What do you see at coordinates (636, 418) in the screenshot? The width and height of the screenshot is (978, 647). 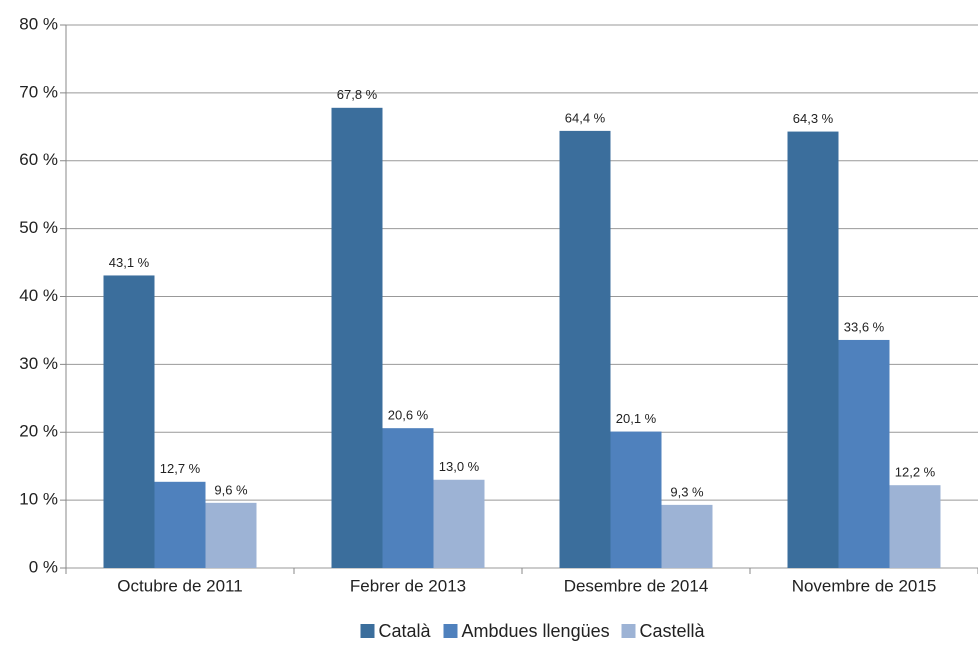 I see `value-label: 20,1 %` at bounding box center [636, 418].